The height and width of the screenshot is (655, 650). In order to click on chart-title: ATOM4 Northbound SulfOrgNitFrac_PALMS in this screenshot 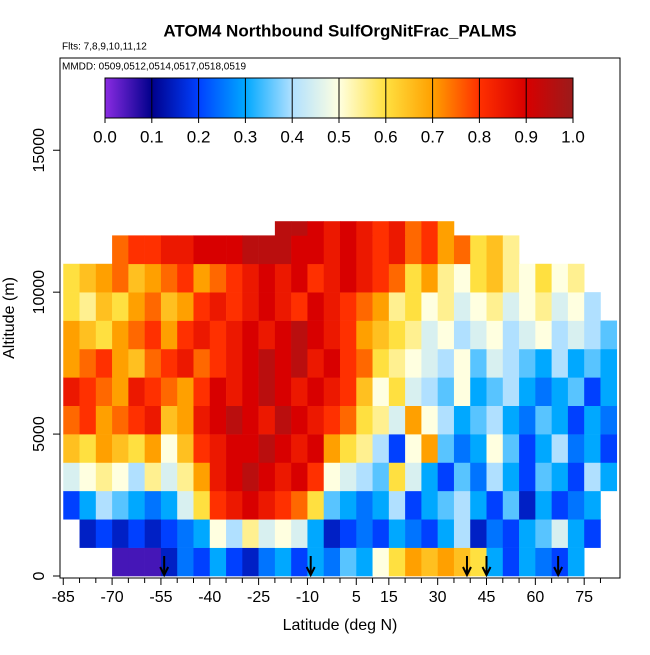, I will do `click(339, 30)`.